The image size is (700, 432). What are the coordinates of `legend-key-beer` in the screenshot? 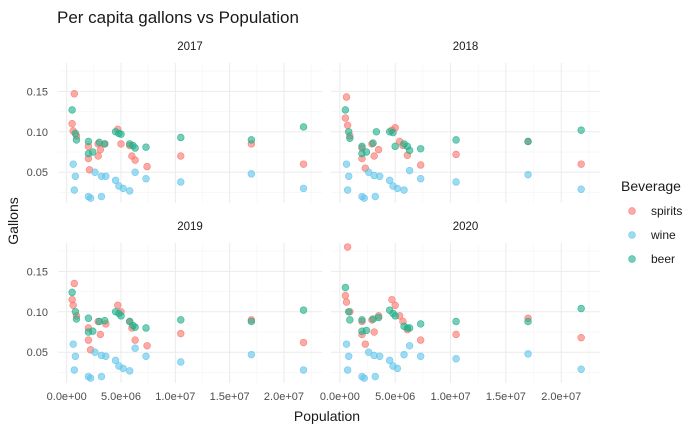 It's located at (632, 259).